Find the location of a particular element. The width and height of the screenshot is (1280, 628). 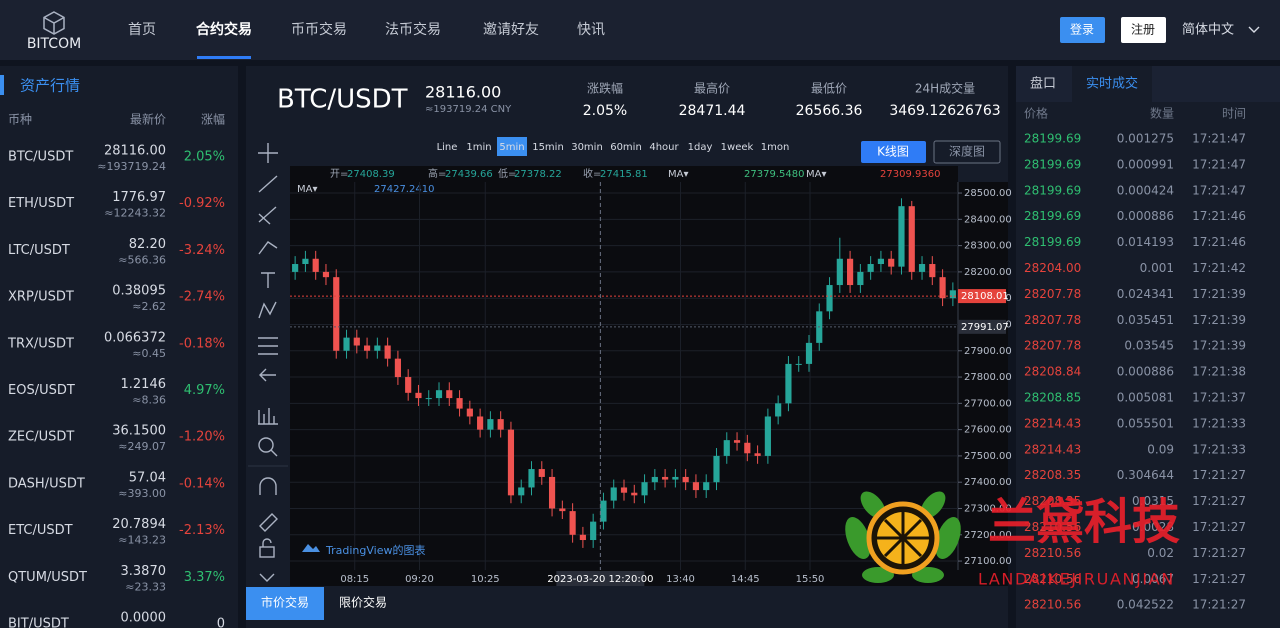

trades-tab: 实时成交 is located at coordinates (1112, 84).